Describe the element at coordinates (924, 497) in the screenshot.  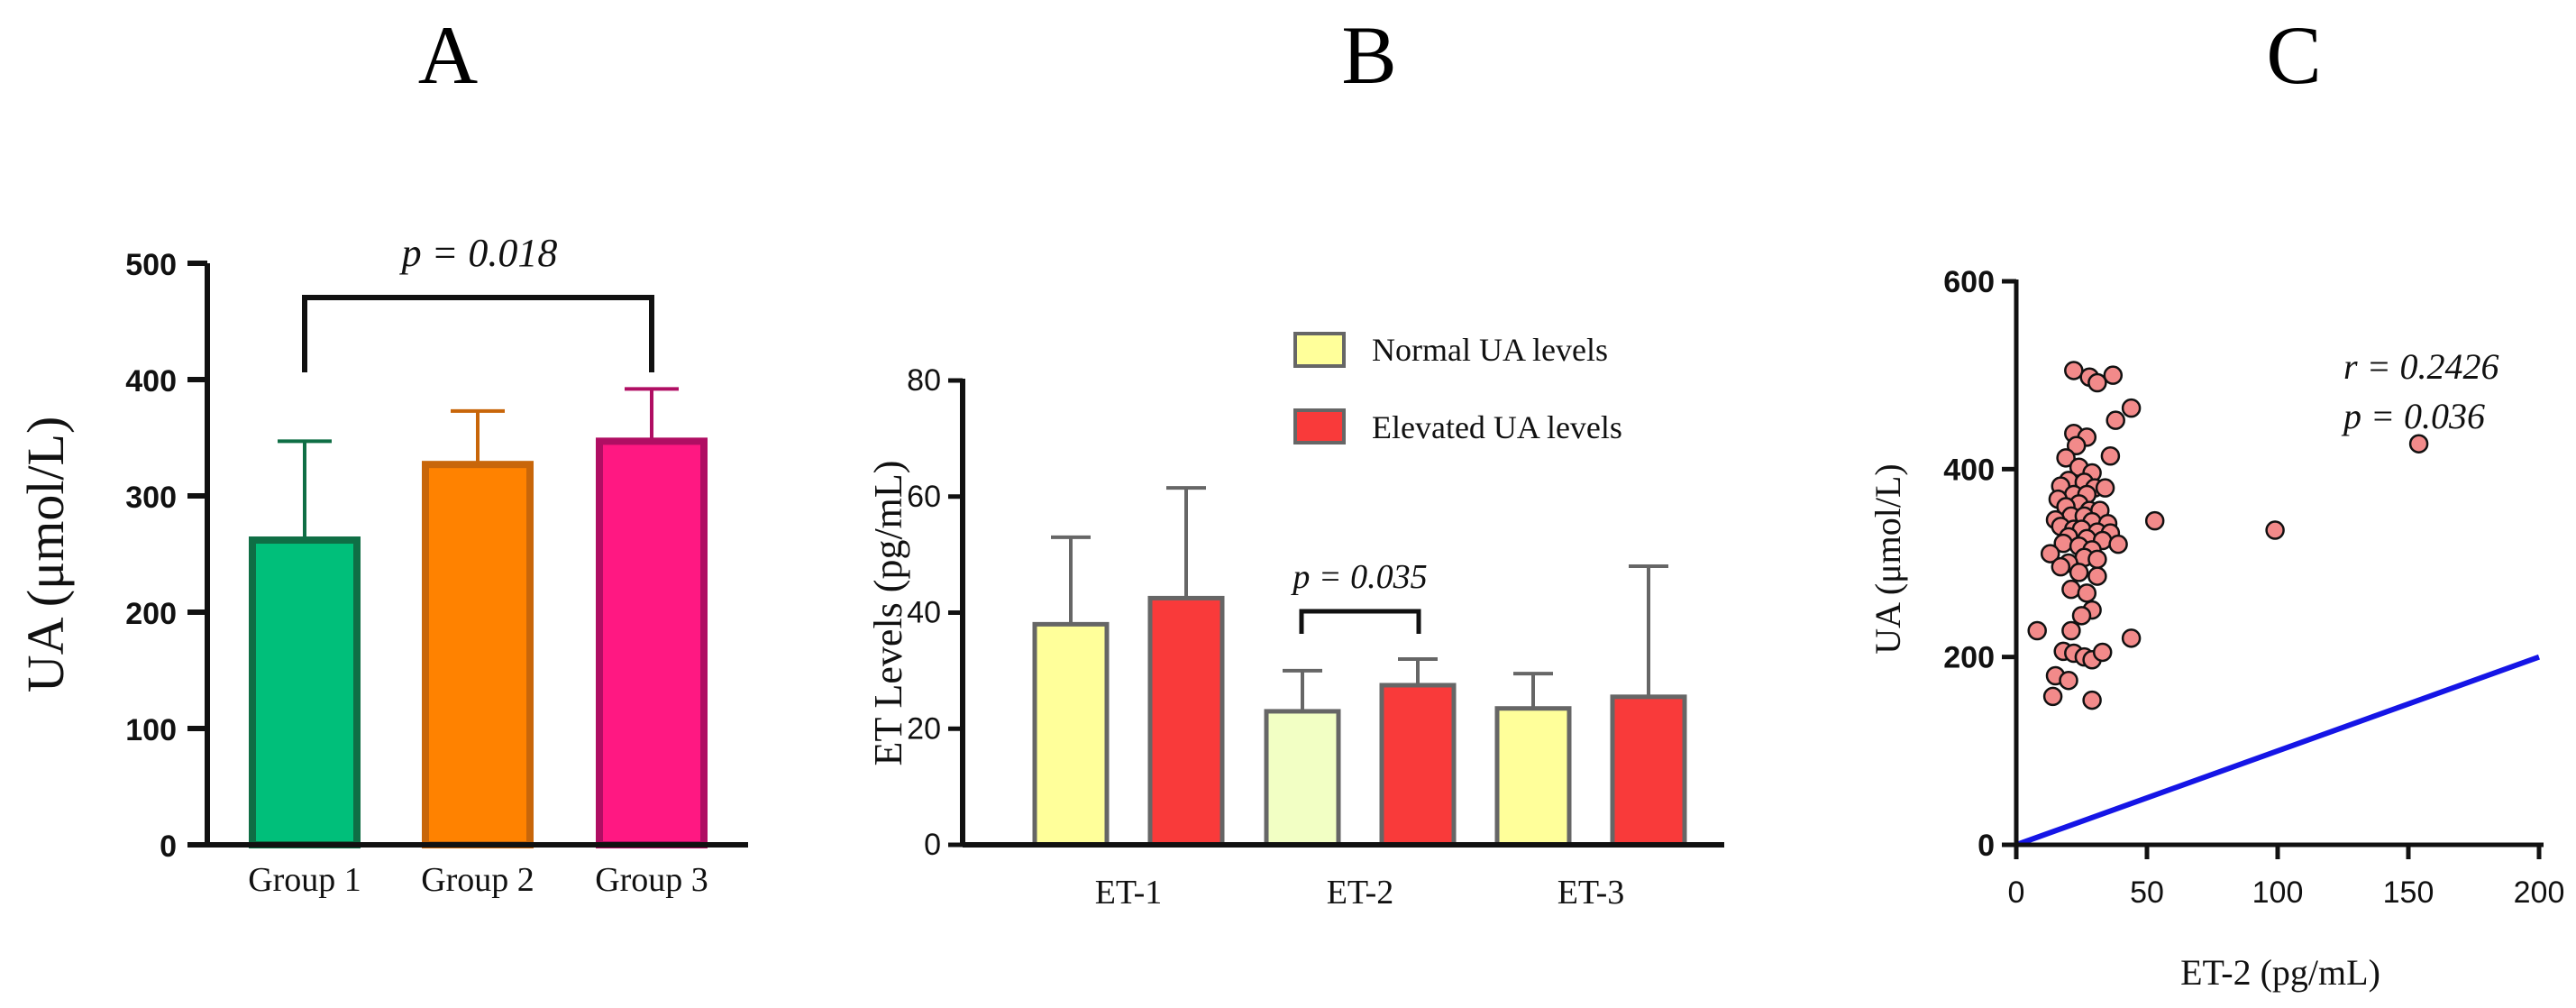
I see `panel-b-y-tick-label: 60` at that location.